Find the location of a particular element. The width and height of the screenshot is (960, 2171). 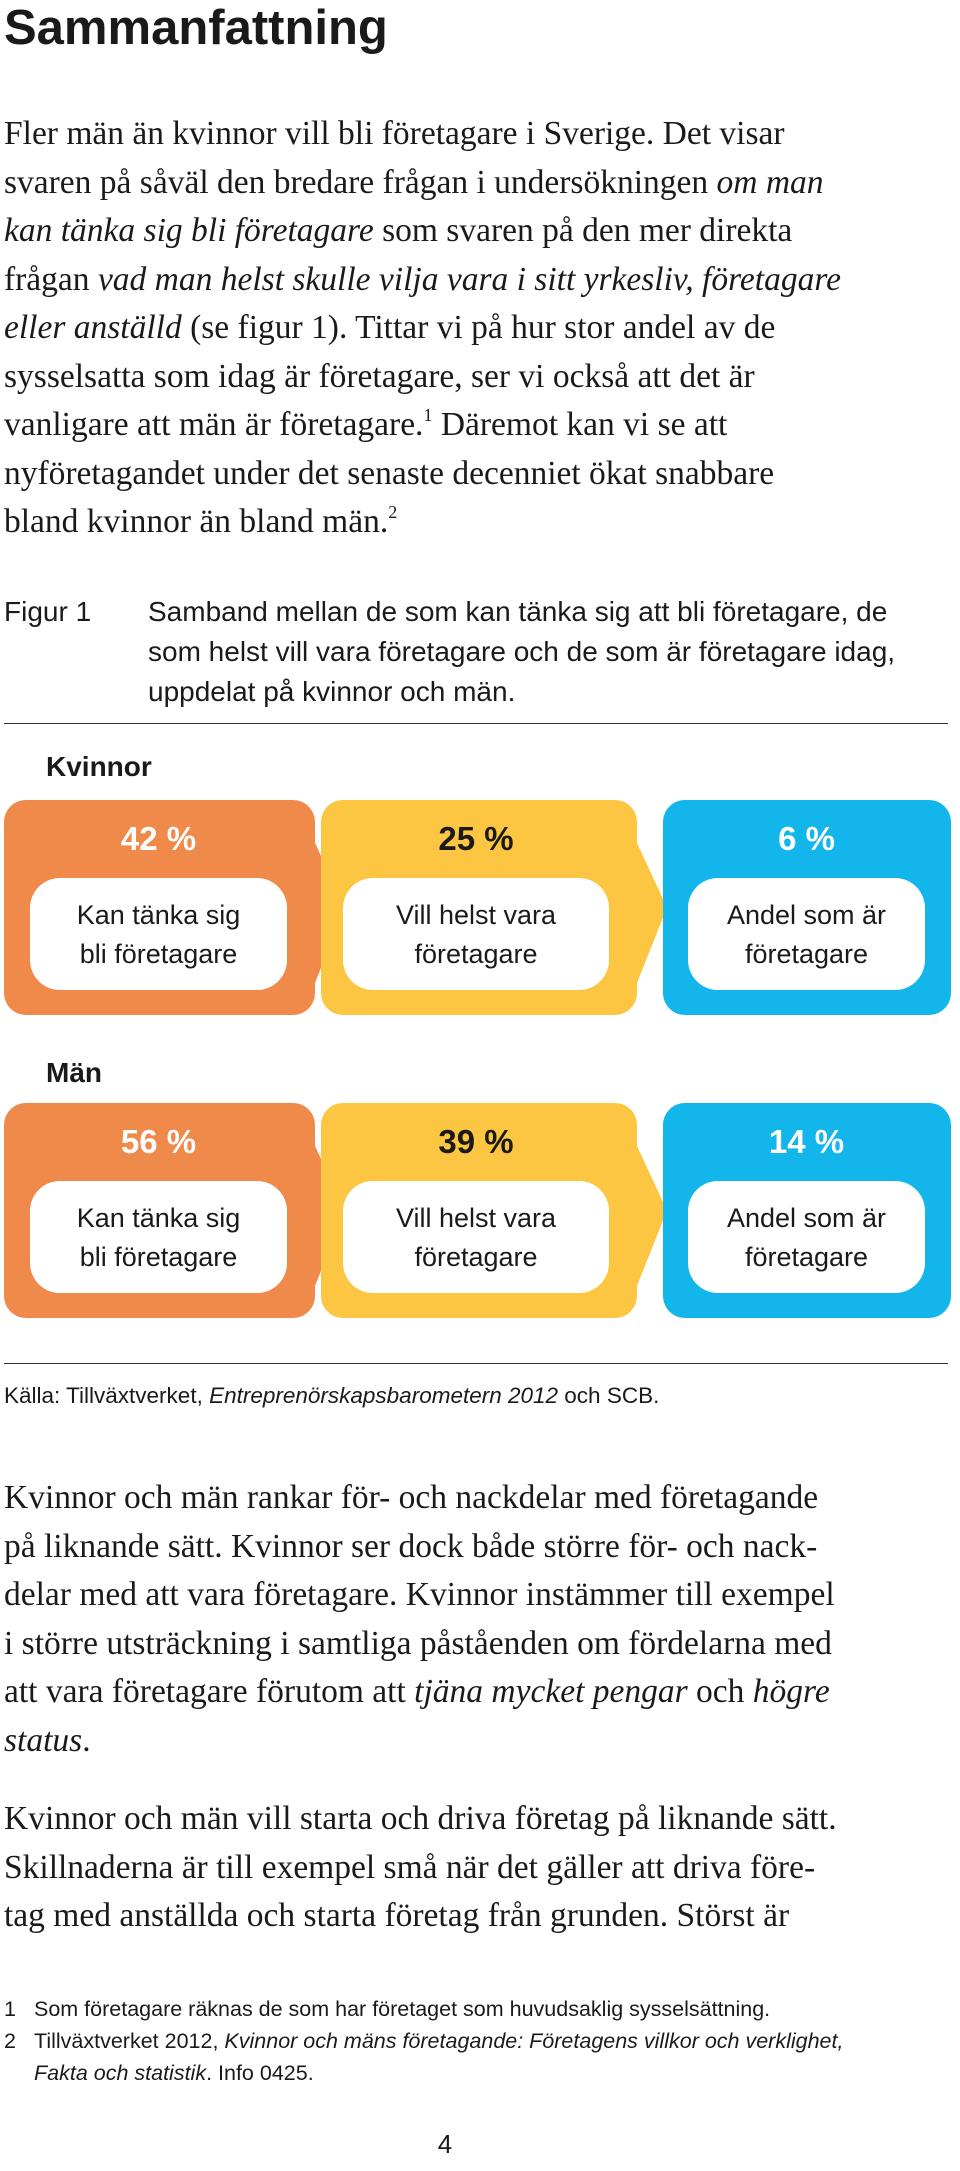

group-label-man: Män is located at coordinates (74, 1072).